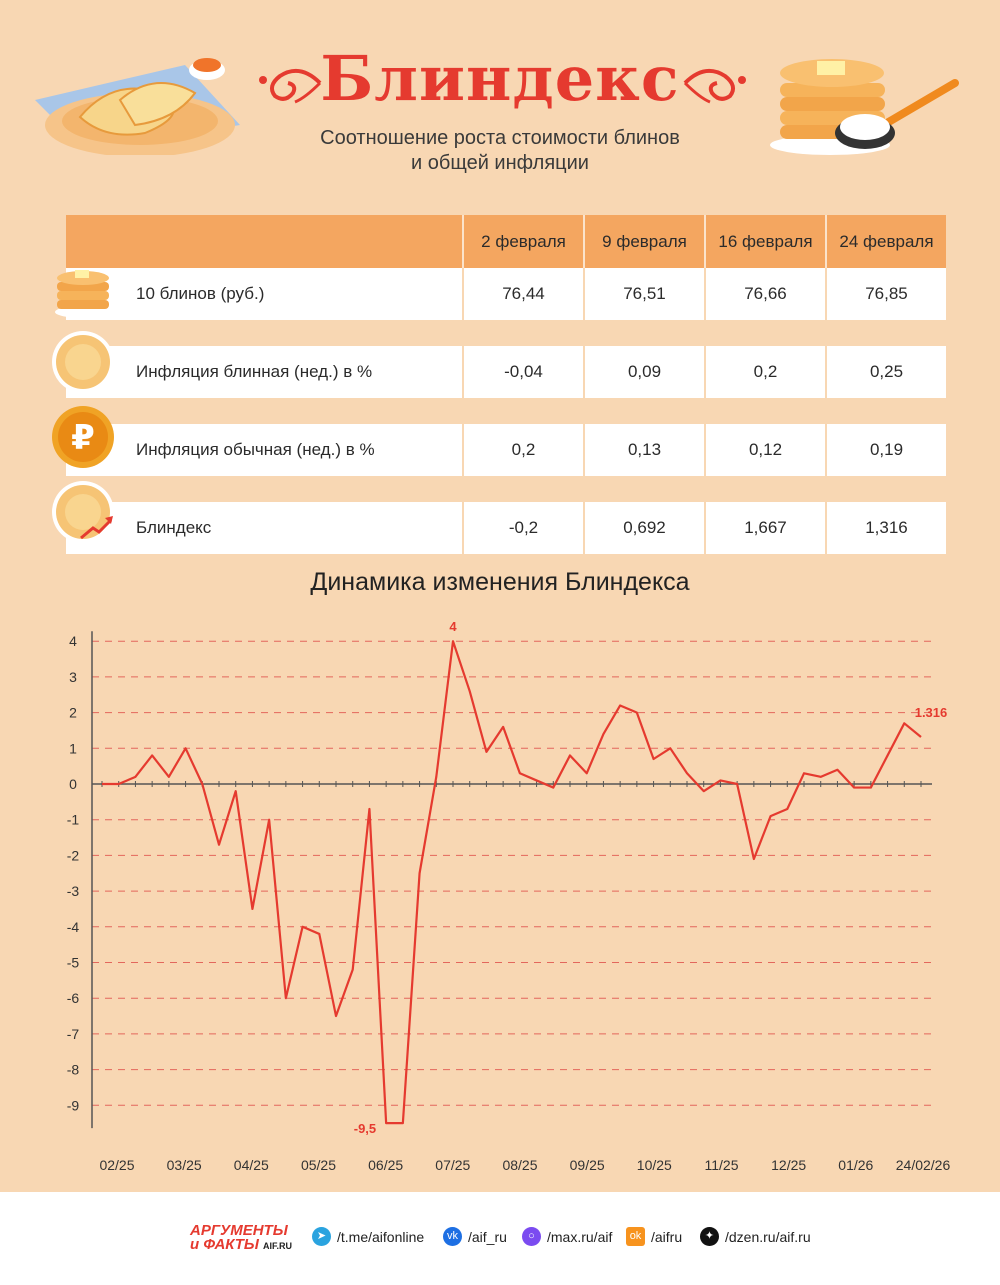 The width and height of the screenshot is (1000, 1285). I want to click on y-tick-label: 3, so click(73, 677).